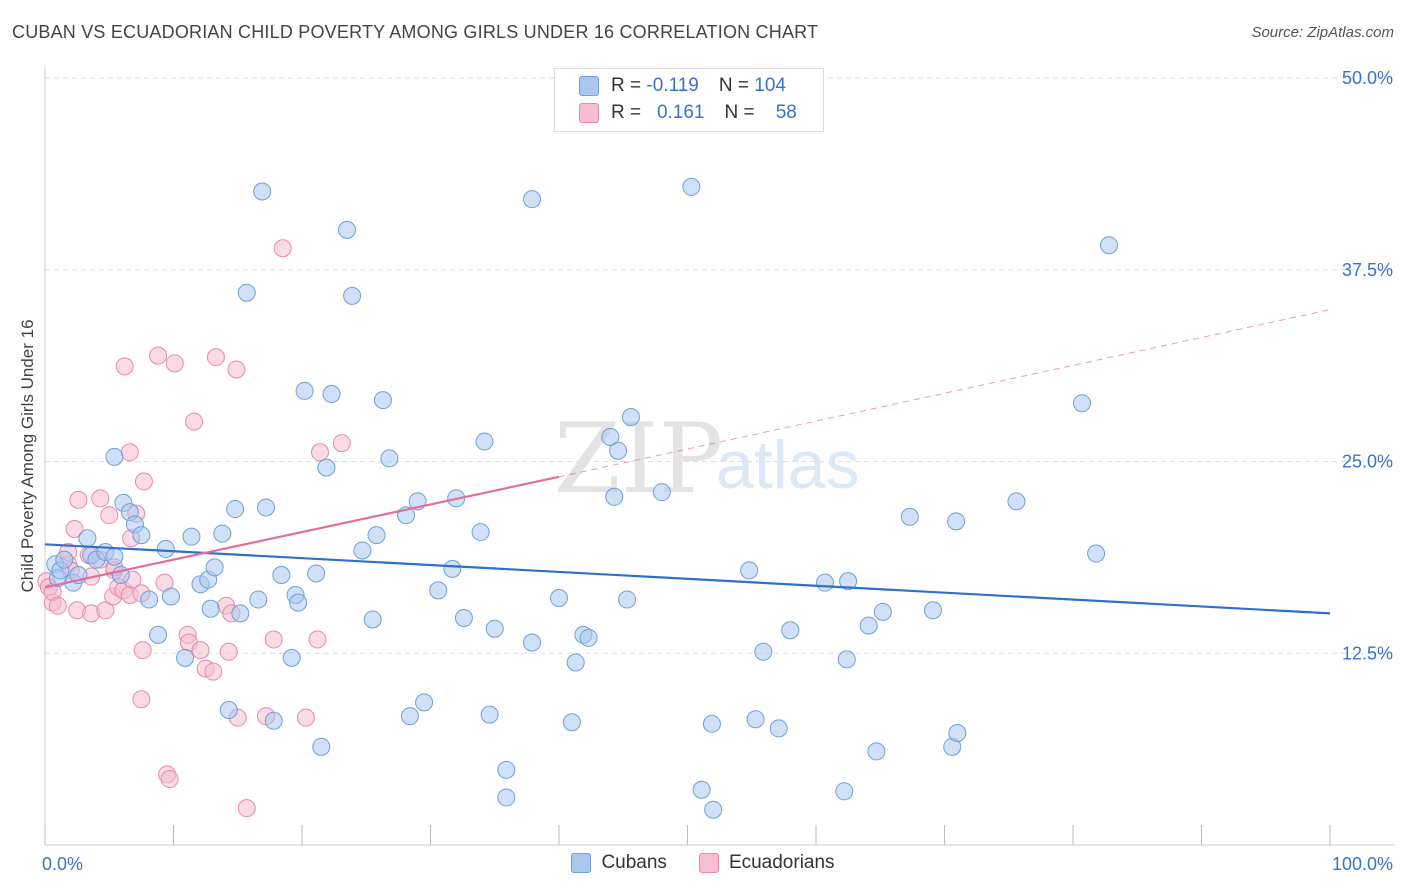 The image size is (1406, 892). I want to click on legend-swatch-cubans, so click(581, 863).